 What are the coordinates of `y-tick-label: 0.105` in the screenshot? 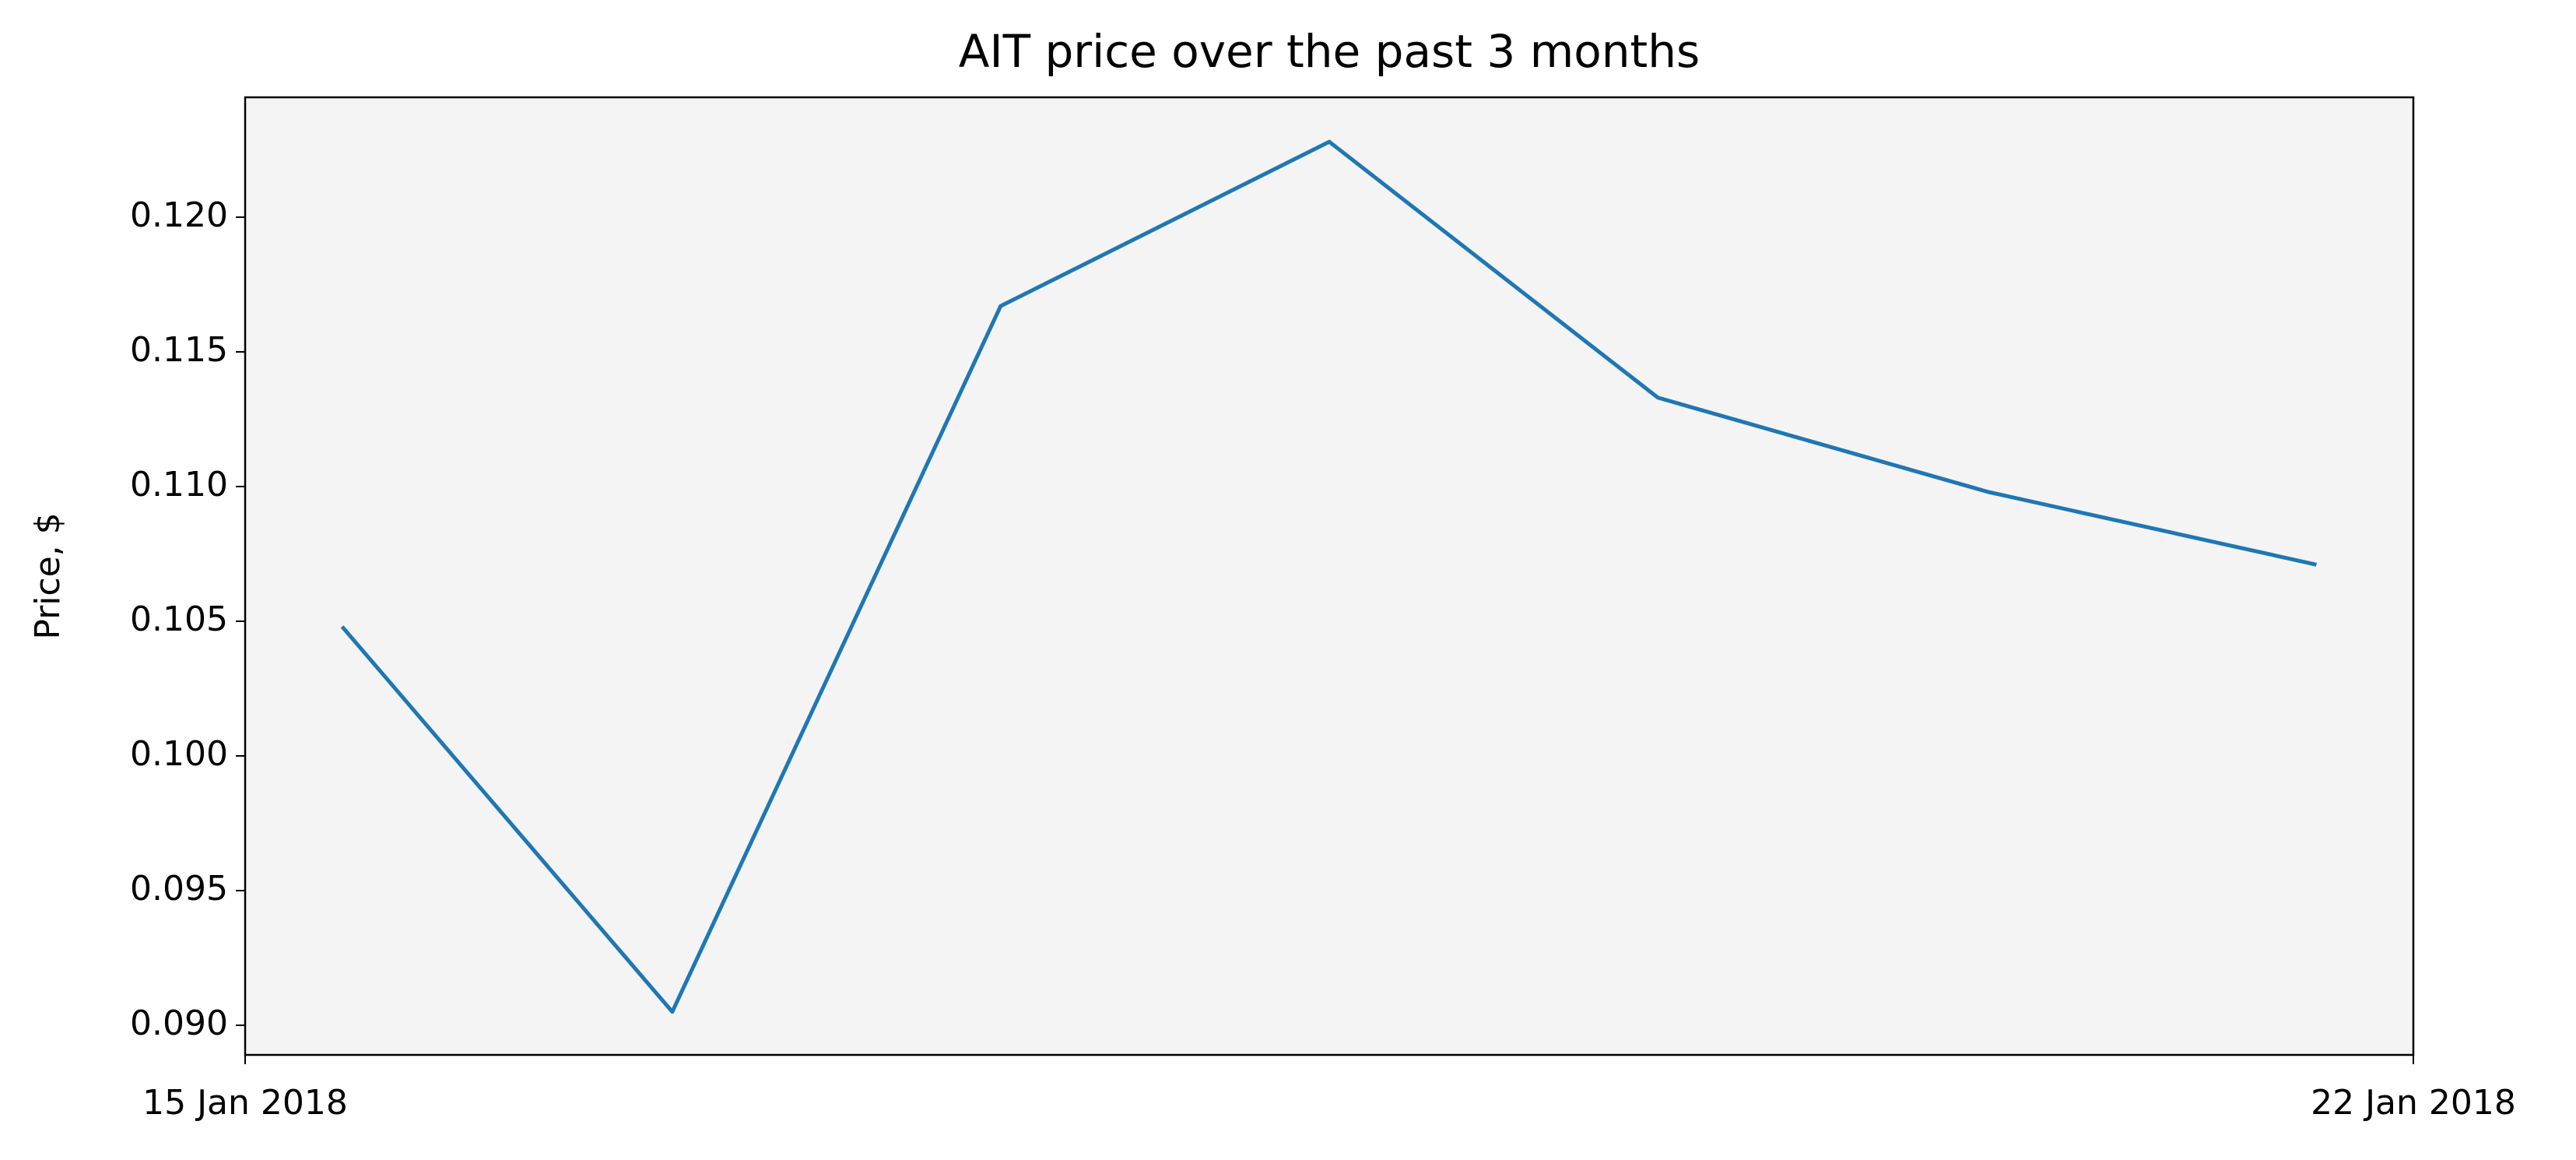 It's located at (179, 619).